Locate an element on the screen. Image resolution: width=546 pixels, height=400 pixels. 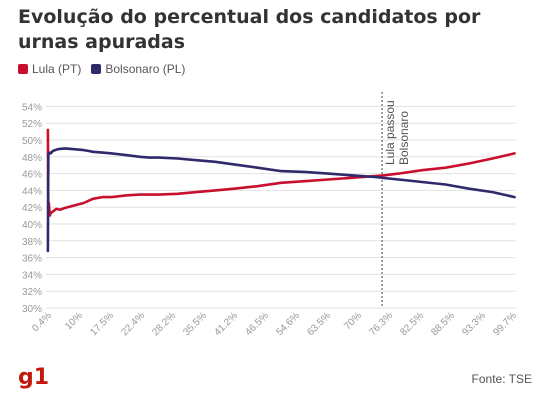
y-tick-label: 42% is located at coordinates (32, 208).